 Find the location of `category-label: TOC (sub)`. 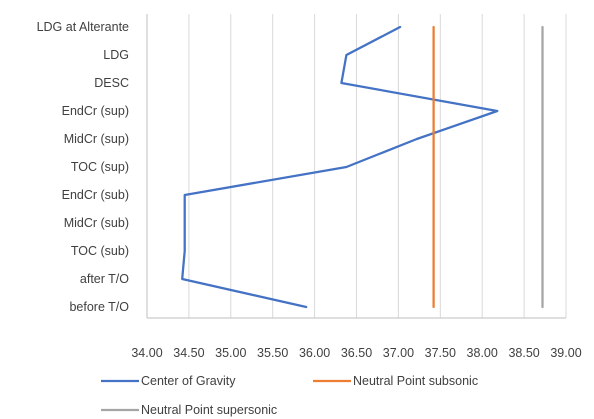

category-label: TOC (sub) is located at coordinates (100, 251).